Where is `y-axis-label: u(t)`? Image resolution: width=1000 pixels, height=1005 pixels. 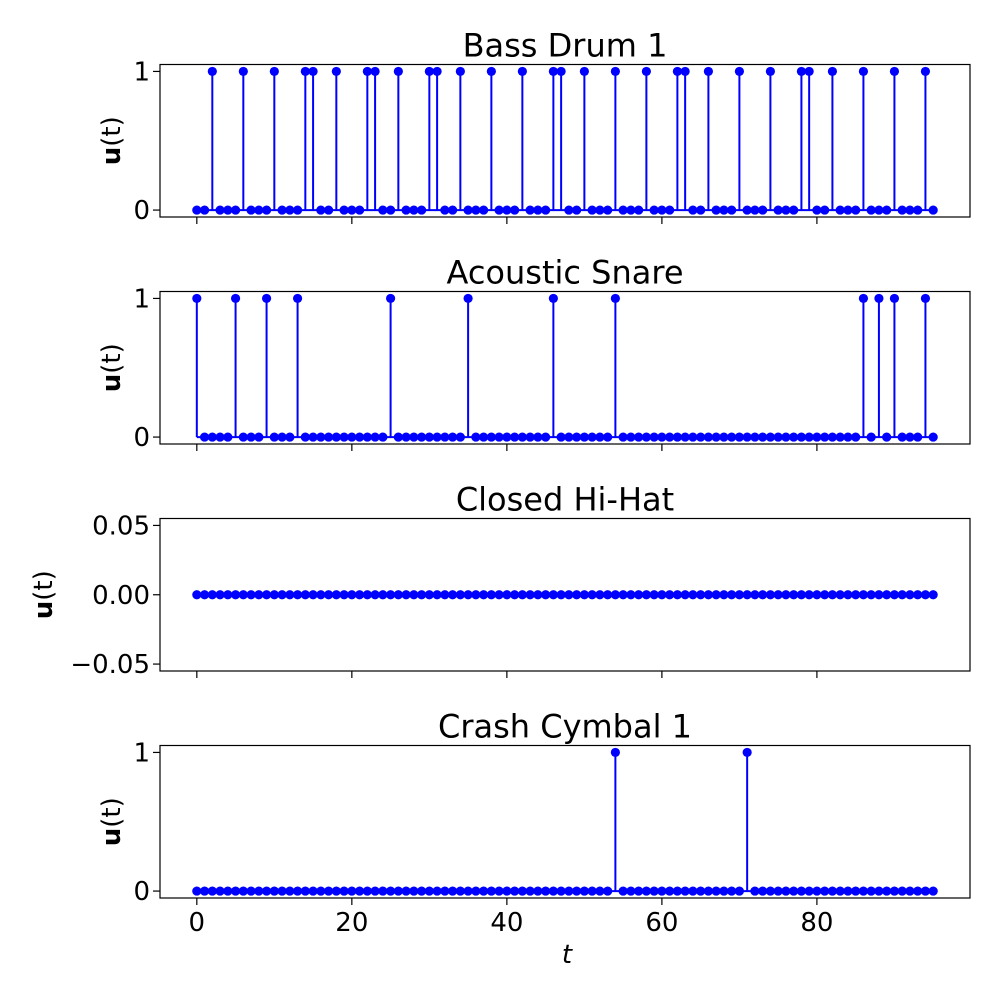 y-axis-label: u(t) is located at coordinates (112, 367).